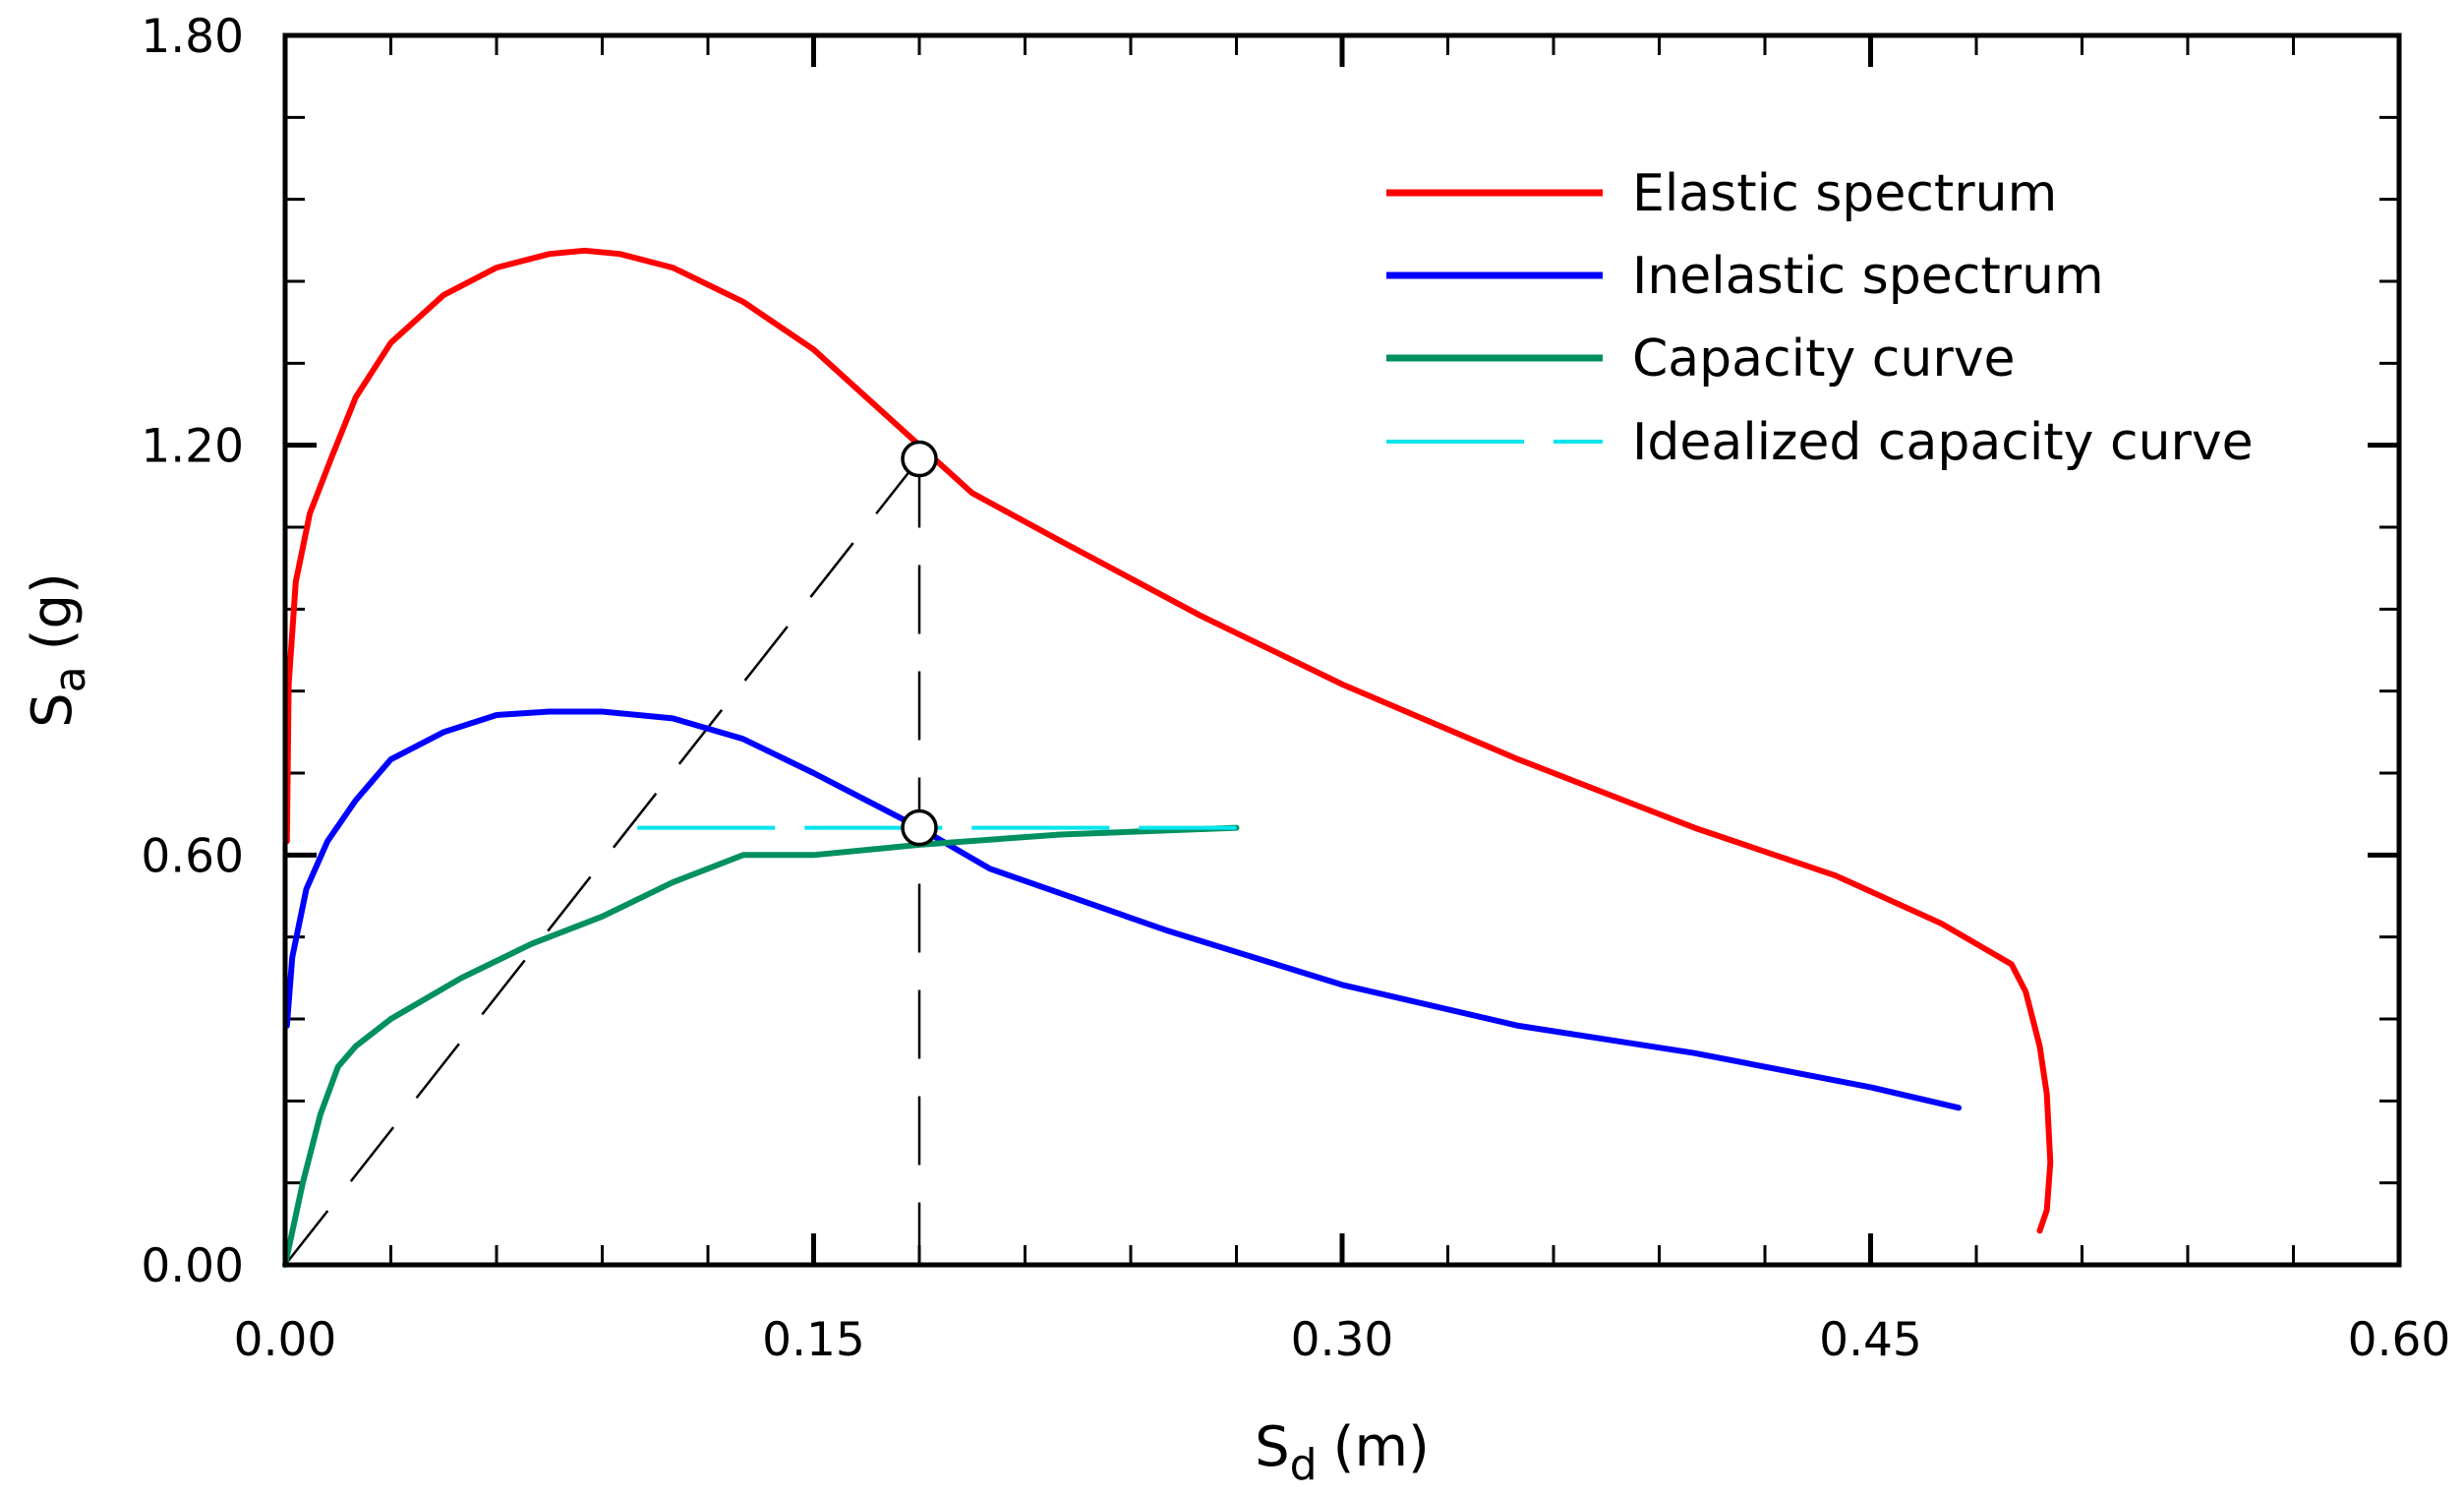  What do you see at coordinates (1823, 359) in the screenshot?
I see `legend-label-capacity: Capacity curve` at bounding box center [1823, 359].